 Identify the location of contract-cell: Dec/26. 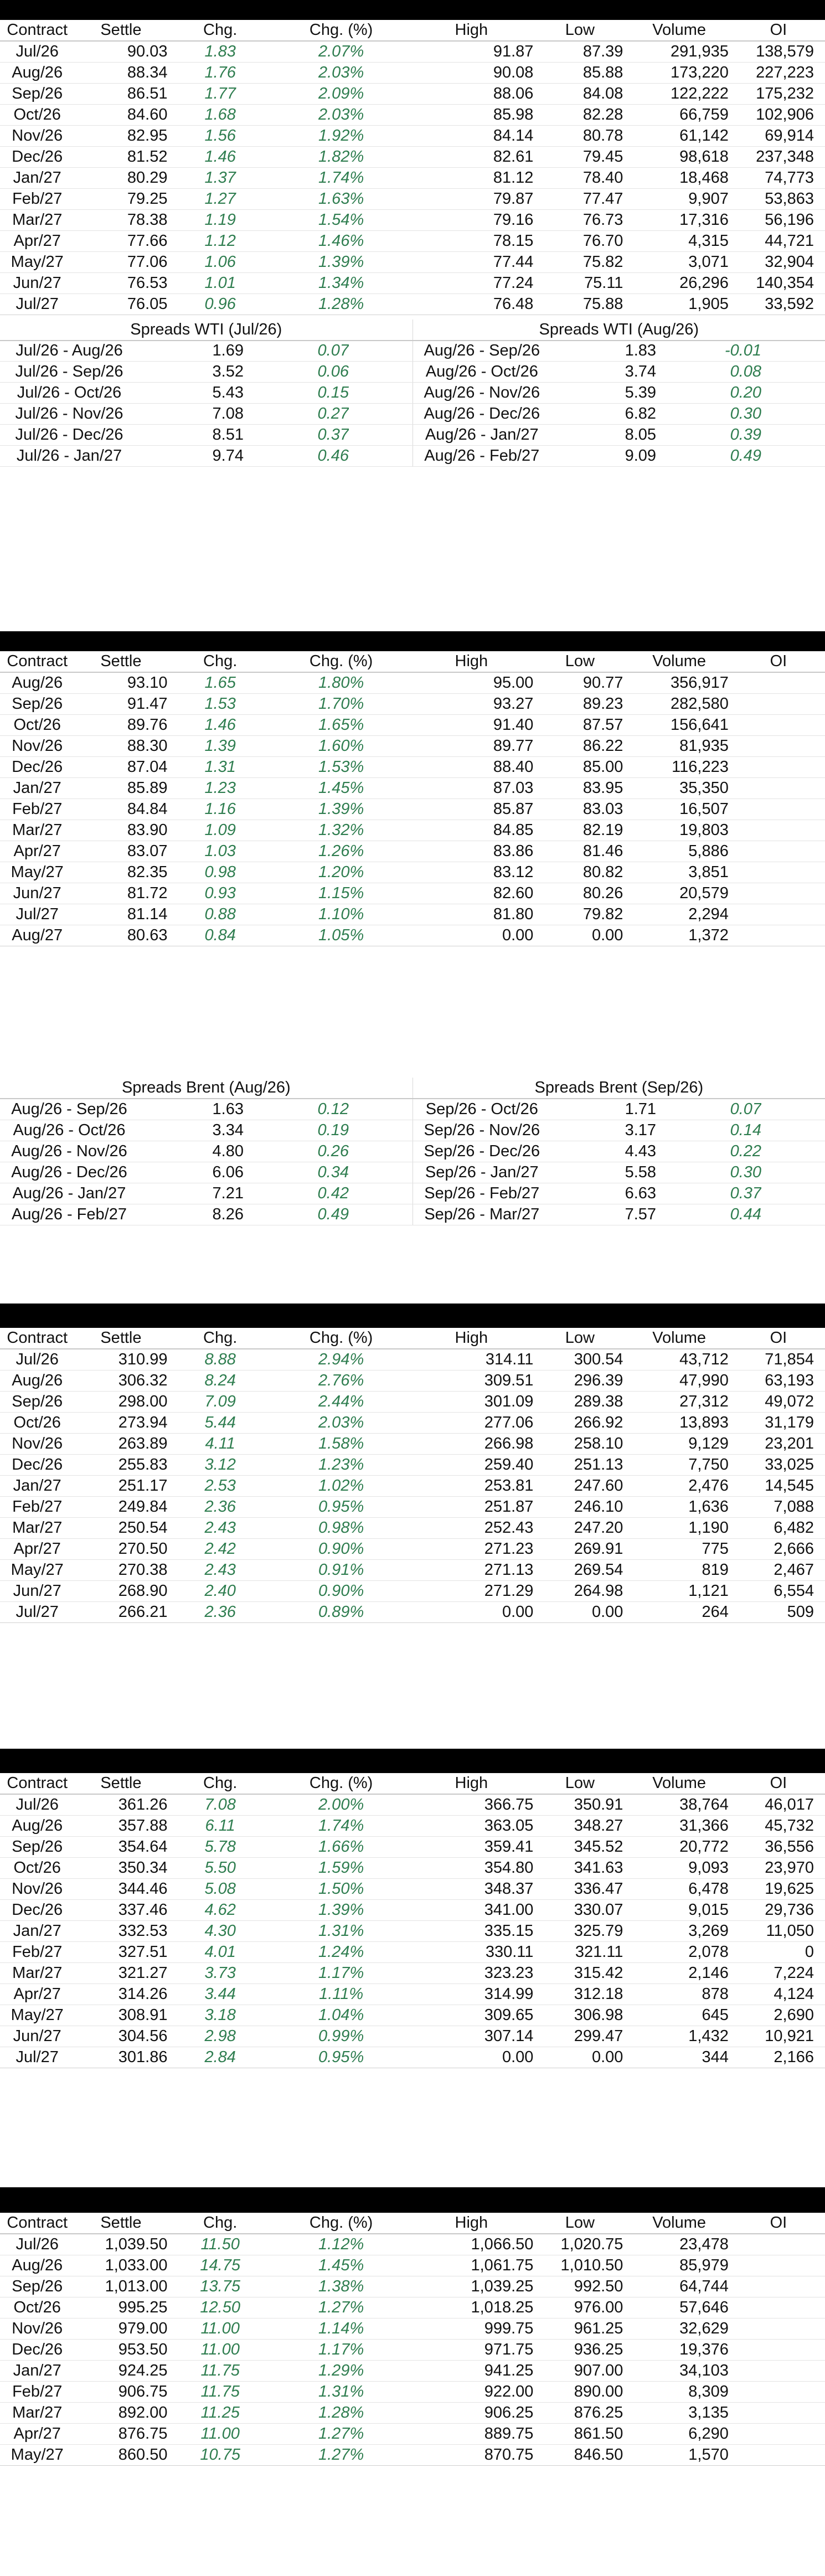
(38, 2350).